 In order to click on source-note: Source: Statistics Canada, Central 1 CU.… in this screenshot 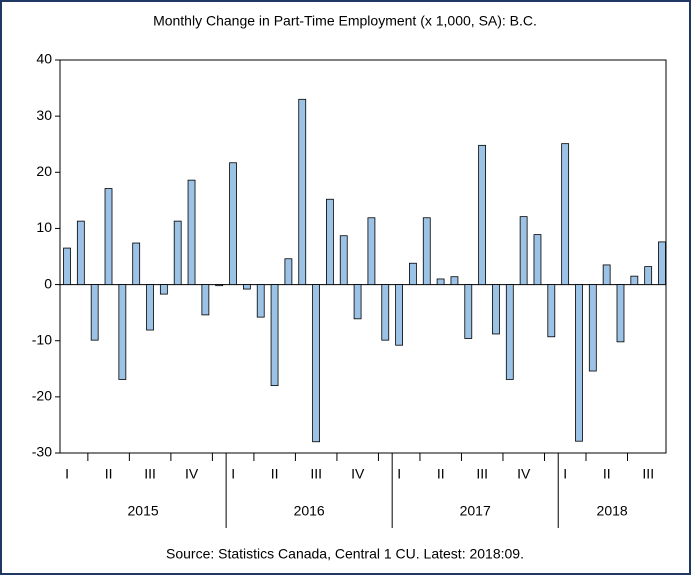, I will do `click(345, 554)`.